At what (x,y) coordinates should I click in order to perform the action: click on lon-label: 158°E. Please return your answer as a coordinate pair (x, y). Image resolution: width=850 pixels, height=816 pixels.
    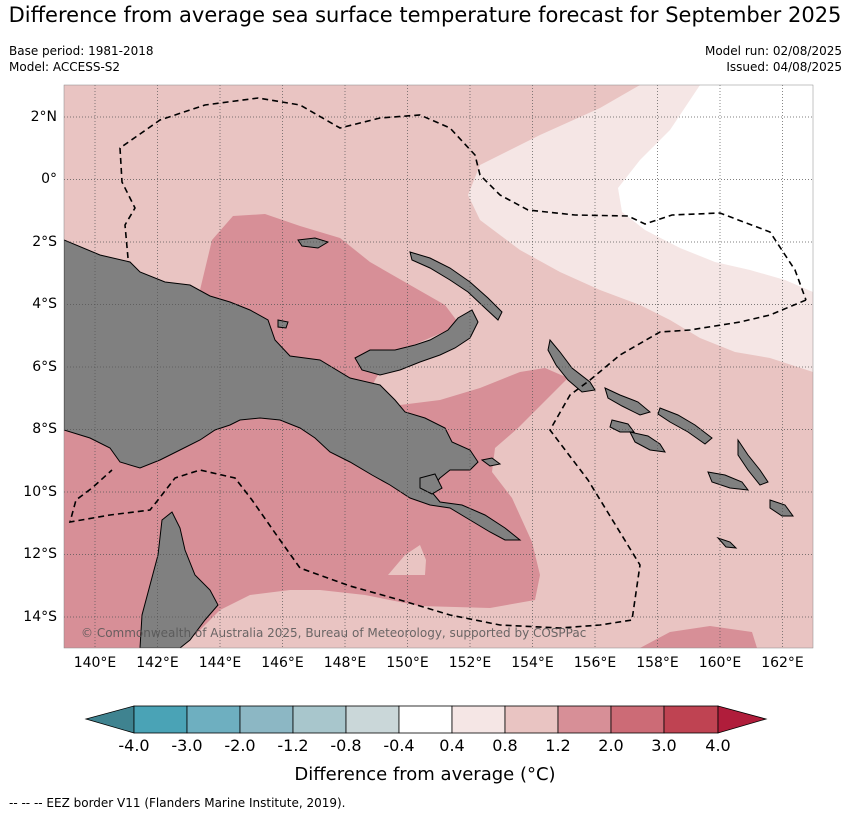
    Looking at the image, I should click on (657, 663).